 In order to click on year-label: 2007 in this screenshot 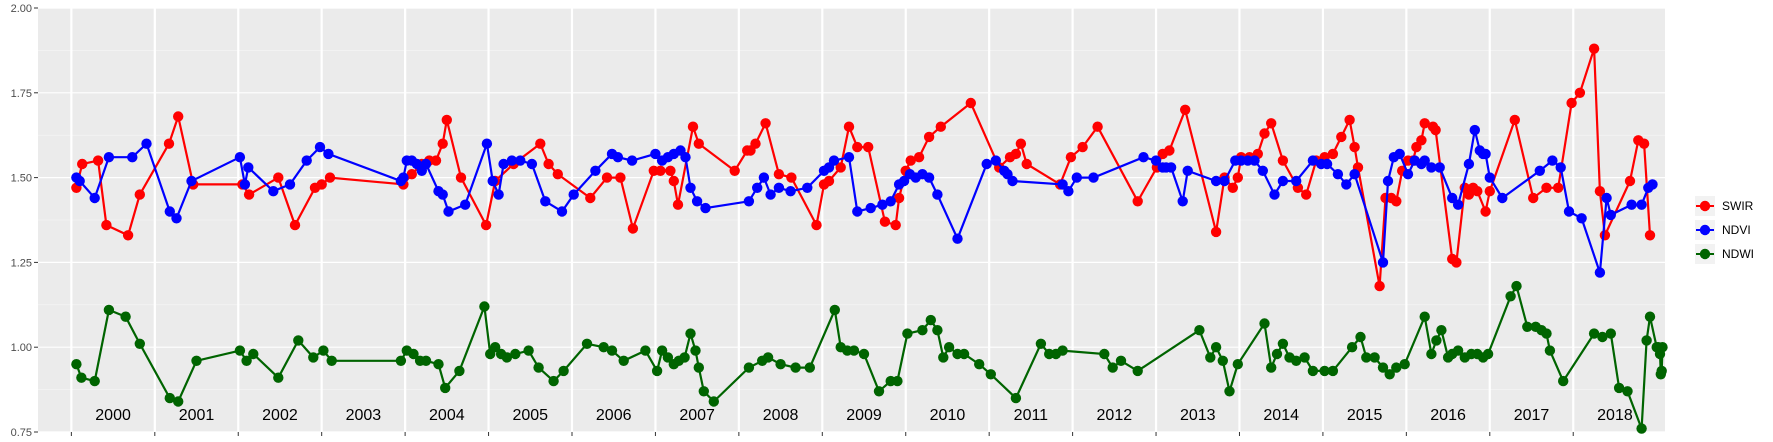, I will do `click(697, 415)`.